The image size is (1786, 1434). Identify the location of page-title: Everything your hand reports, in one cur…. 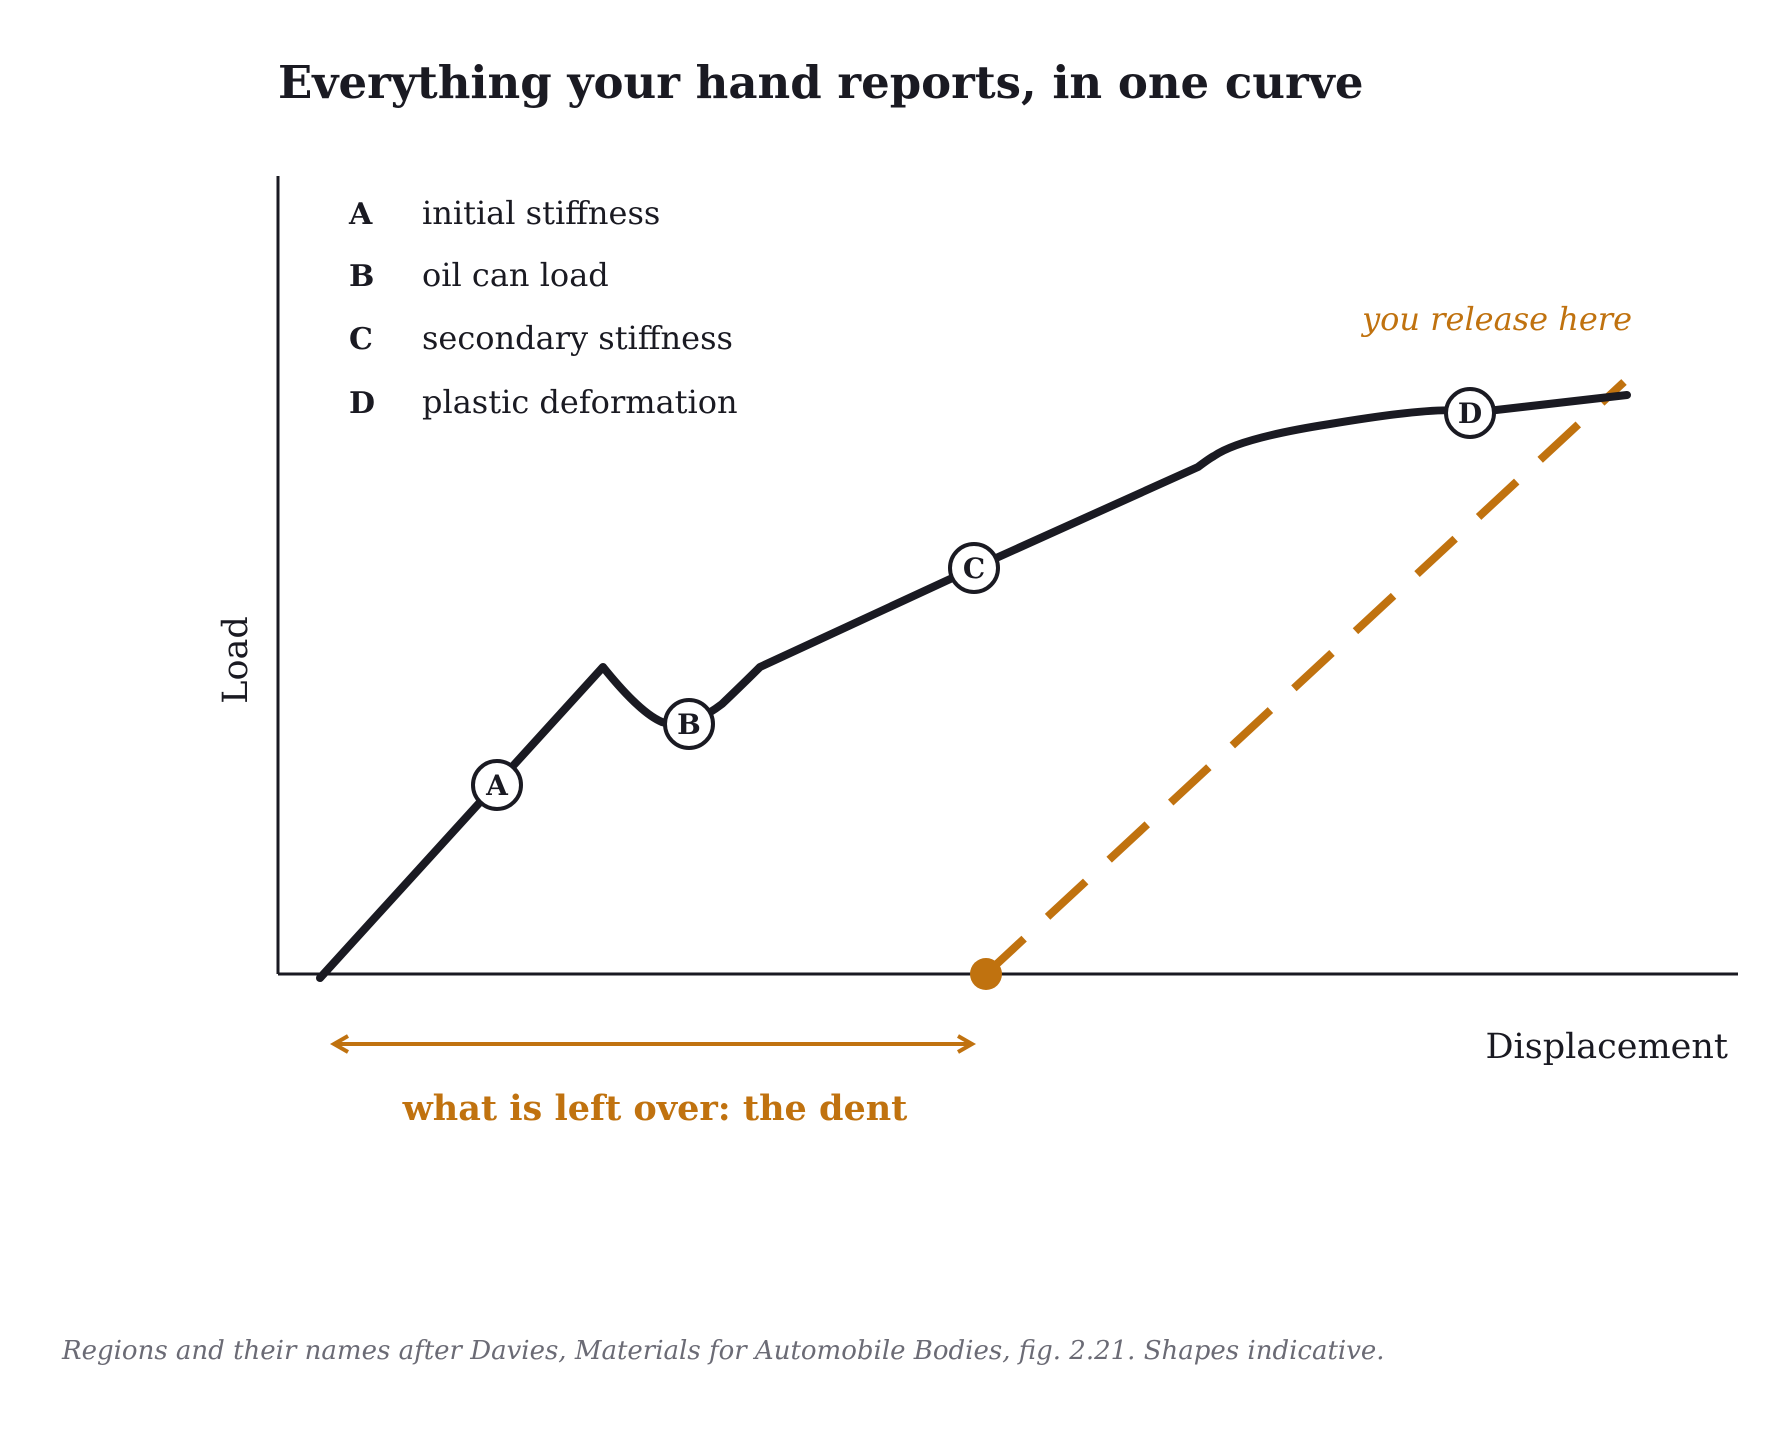
(821, 82).